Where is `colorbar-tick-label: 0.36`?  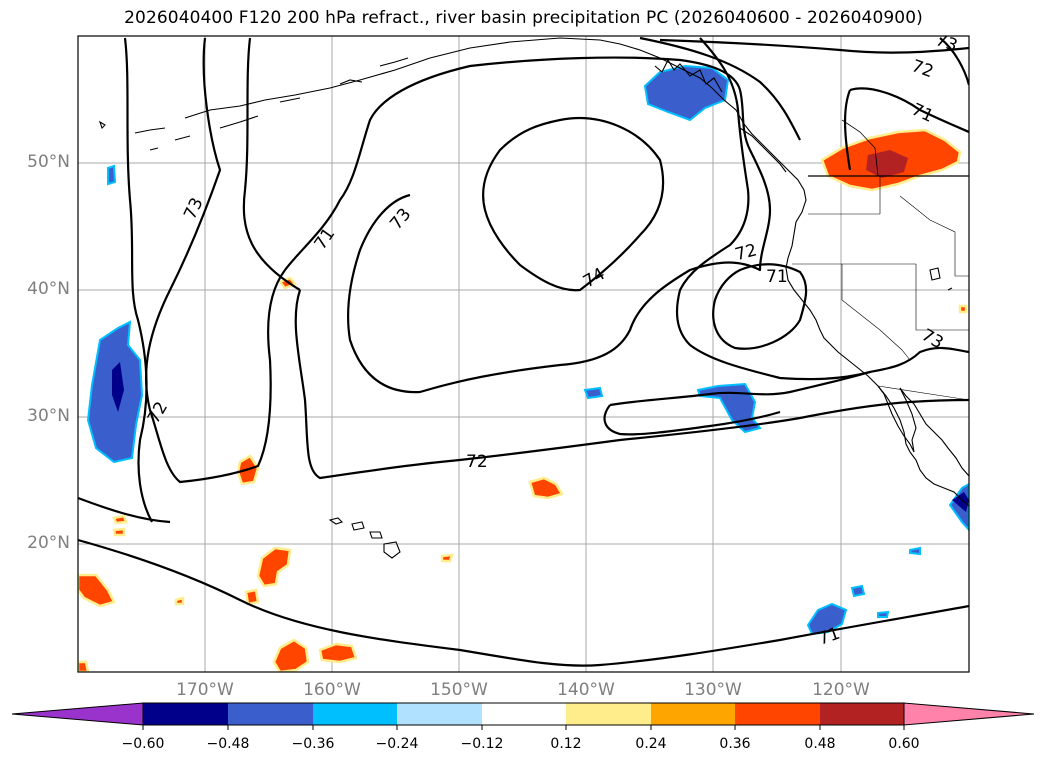 colorbar-tick-label: 0.36 is located at coordinates (735, 744).